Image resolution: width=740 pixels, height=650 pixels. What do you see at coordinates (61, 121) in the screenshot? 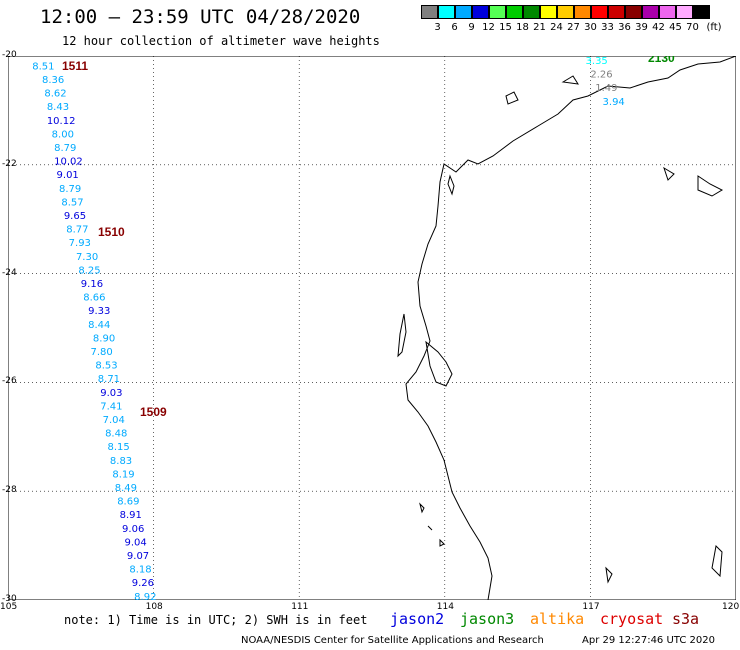
I see `wave-height-value: 10.12` at bounding box center [61, 121].